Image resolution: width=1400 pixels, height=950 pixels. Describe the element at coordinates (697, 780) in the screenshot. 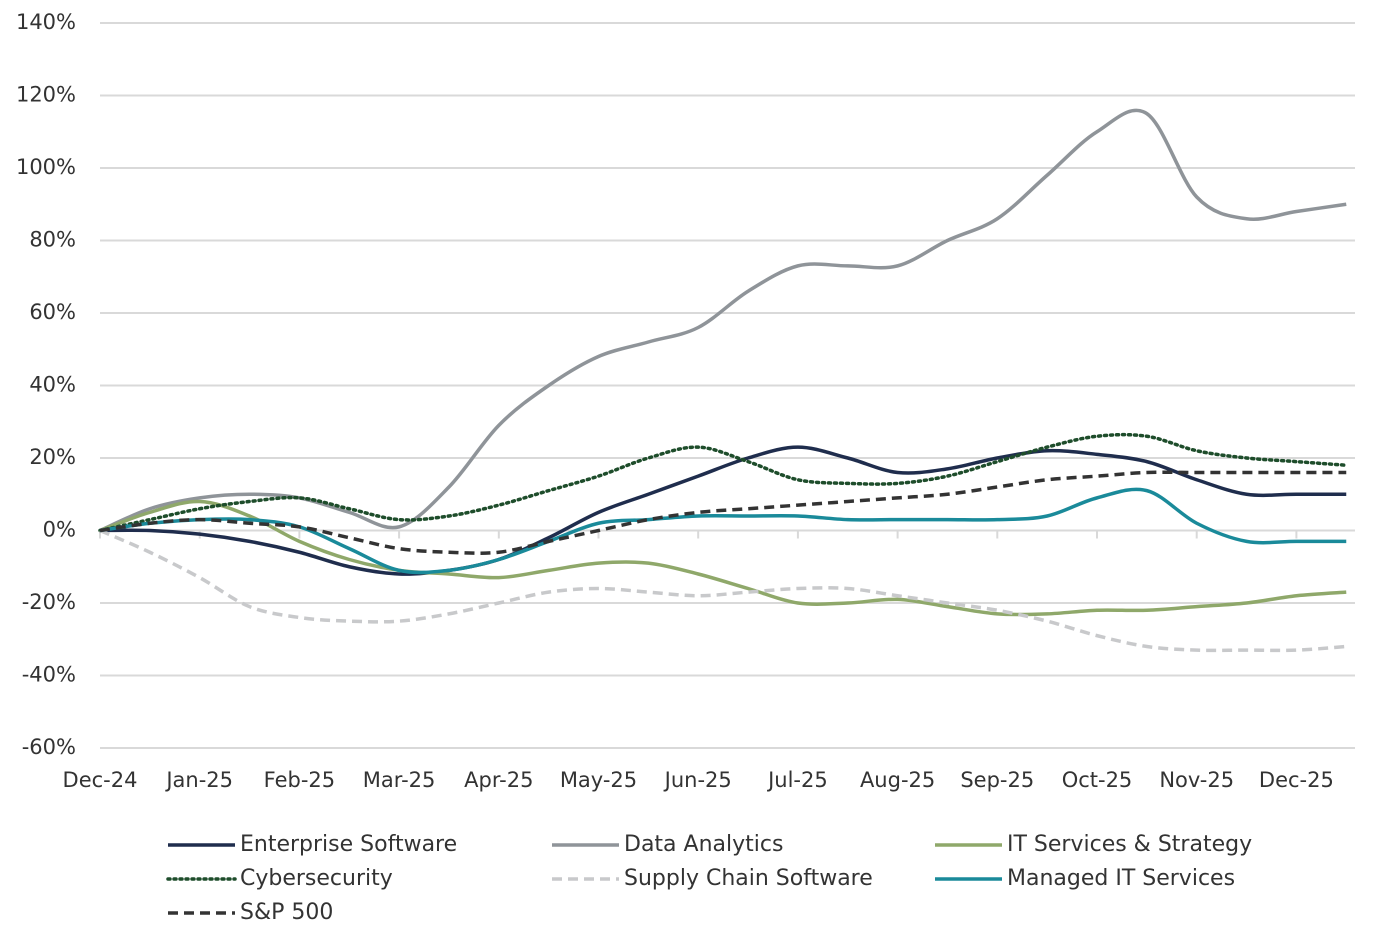

I see `x-tick-label: Jun-25` at that location.